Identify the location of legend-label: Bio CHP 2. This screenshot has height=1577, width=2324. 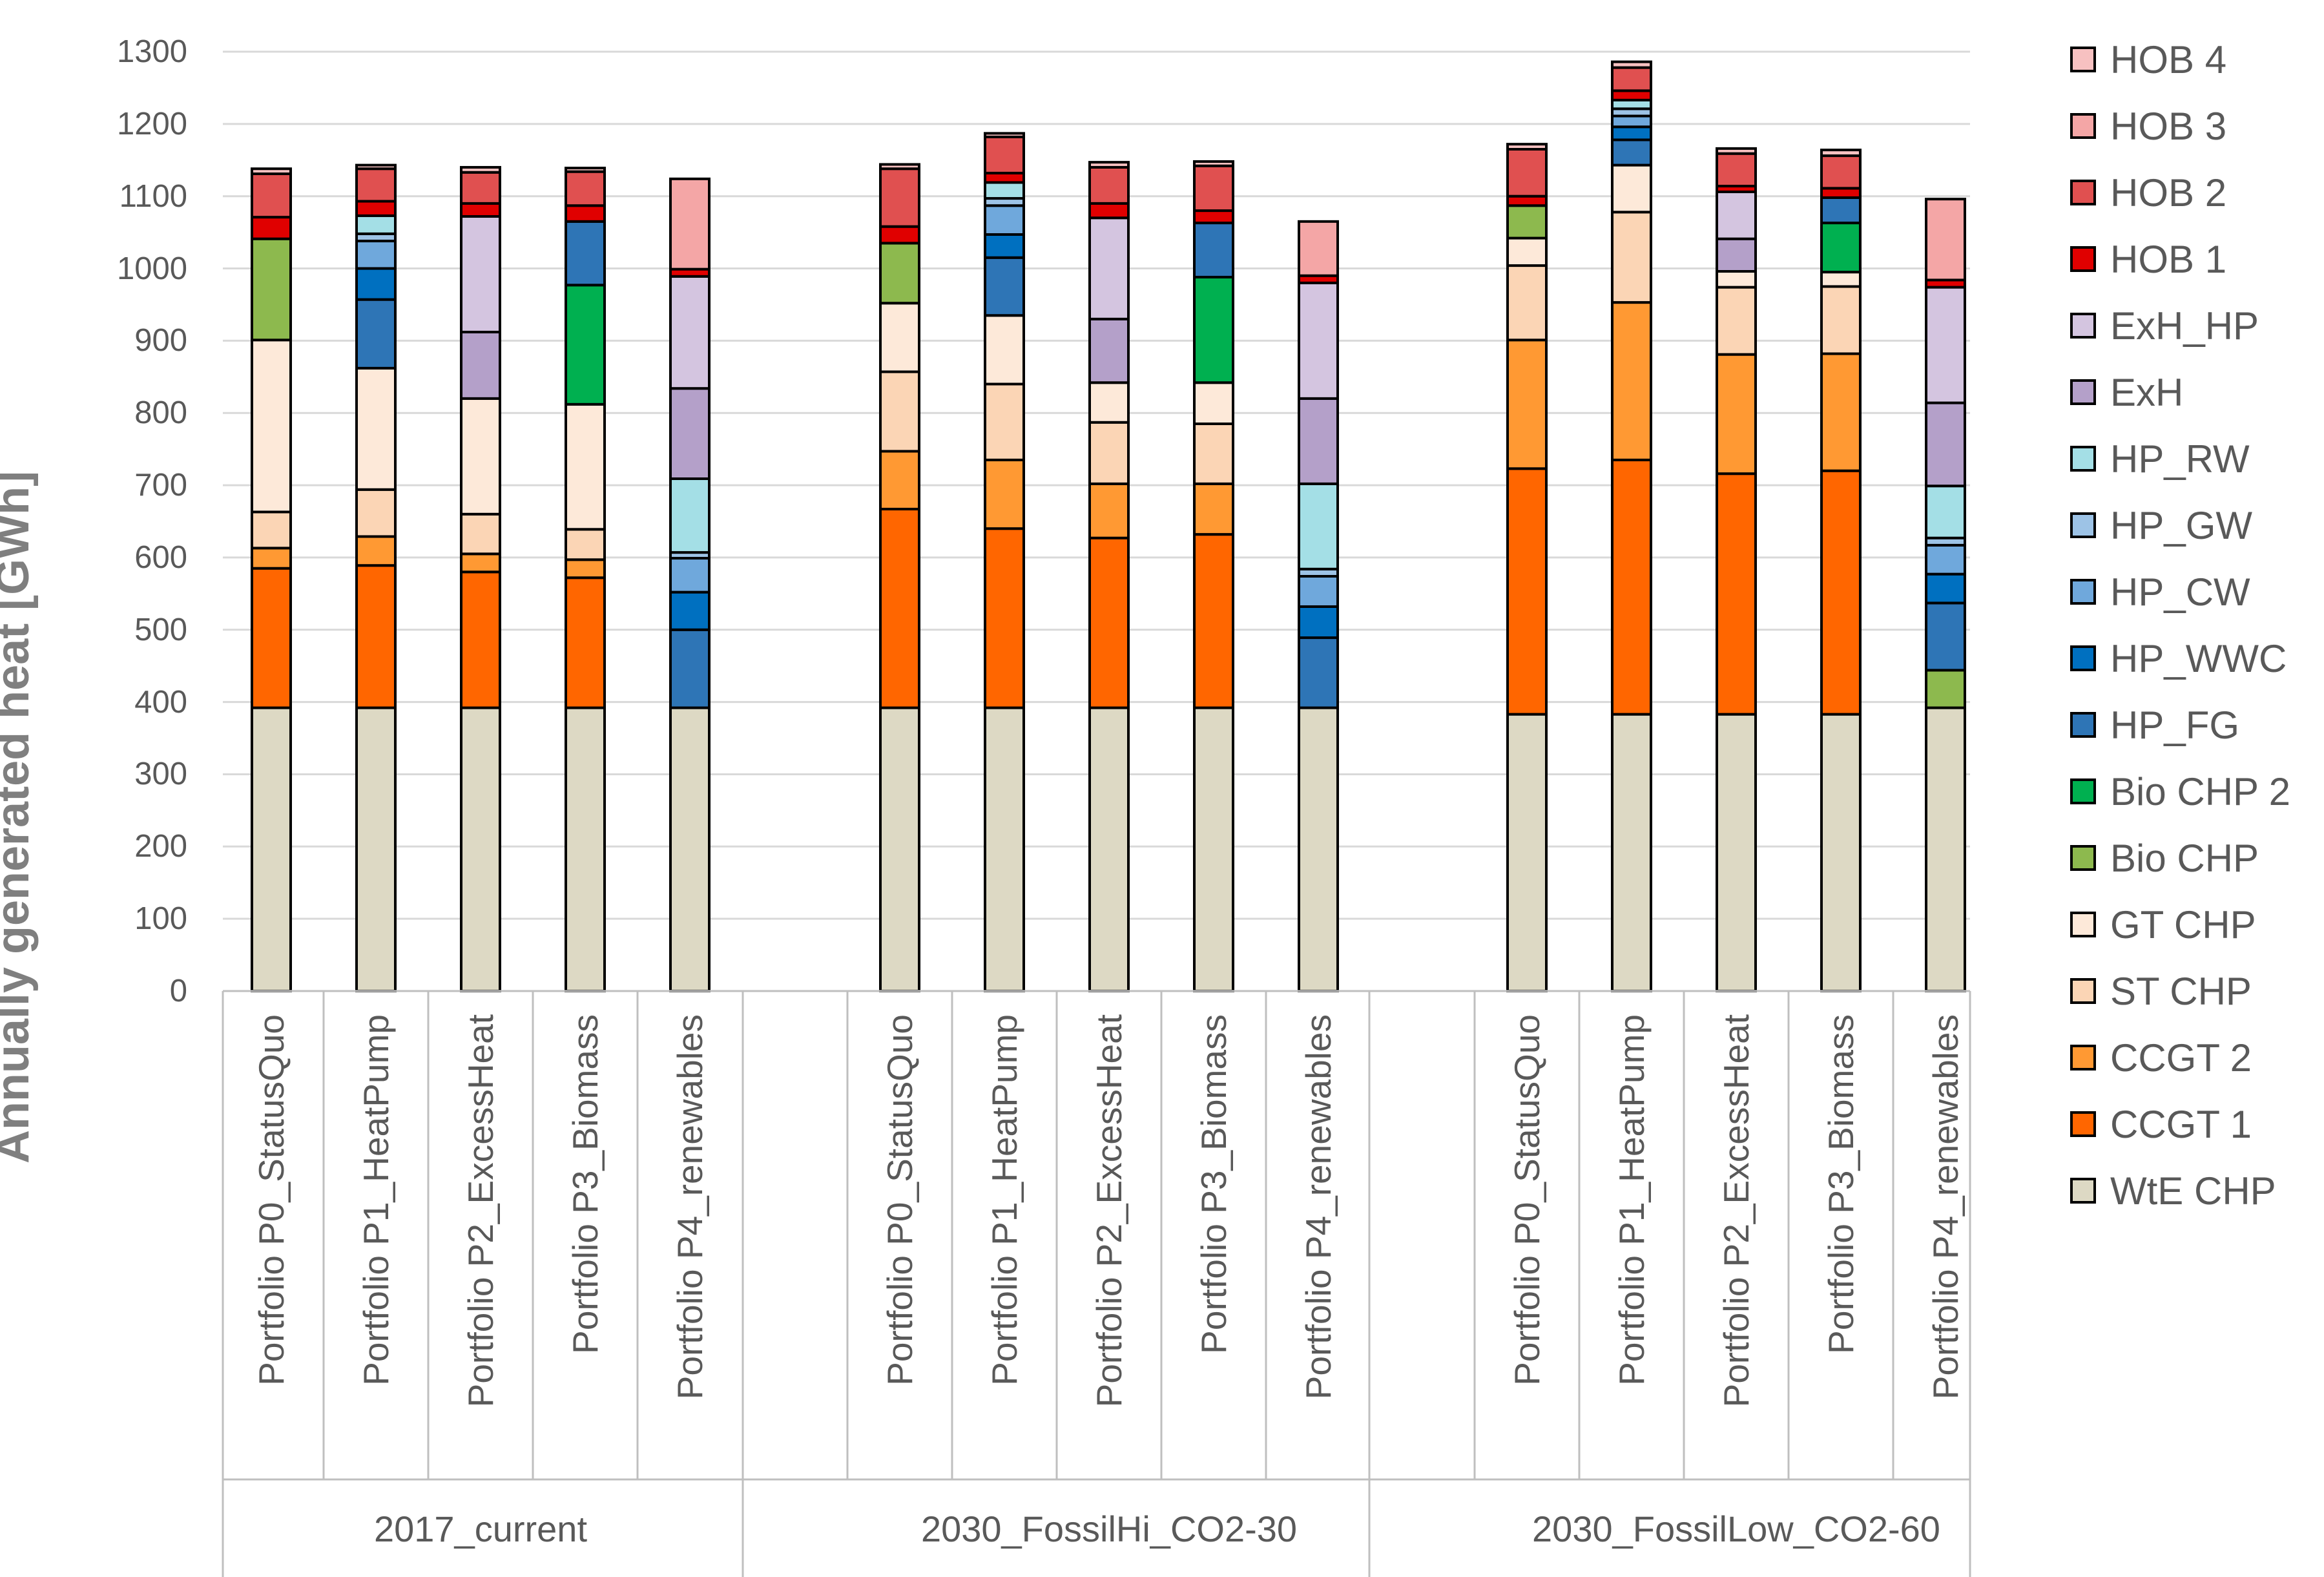
(2200, 791).